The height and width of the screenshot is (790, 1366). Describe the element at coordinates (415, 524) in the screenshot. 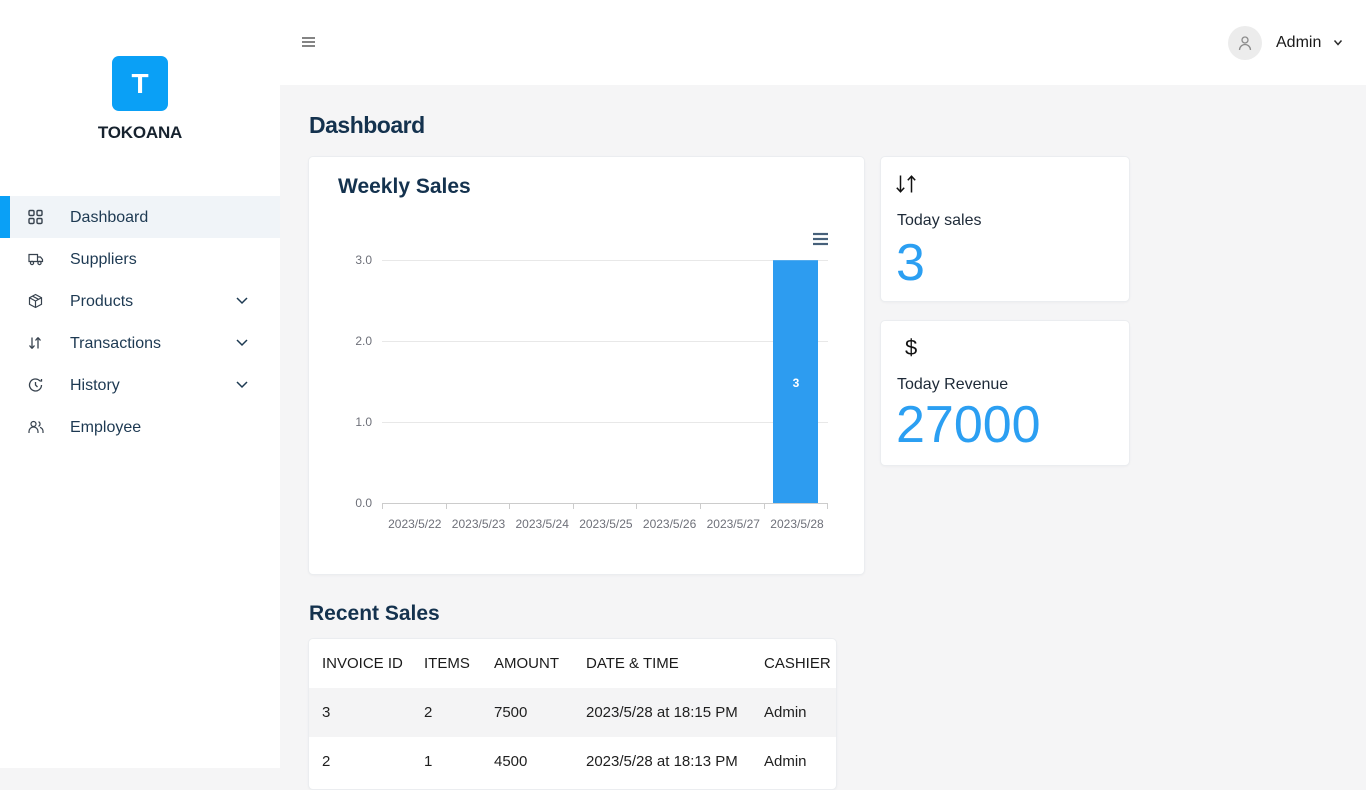

I see `svg-text: 2023/5/22` at that location.